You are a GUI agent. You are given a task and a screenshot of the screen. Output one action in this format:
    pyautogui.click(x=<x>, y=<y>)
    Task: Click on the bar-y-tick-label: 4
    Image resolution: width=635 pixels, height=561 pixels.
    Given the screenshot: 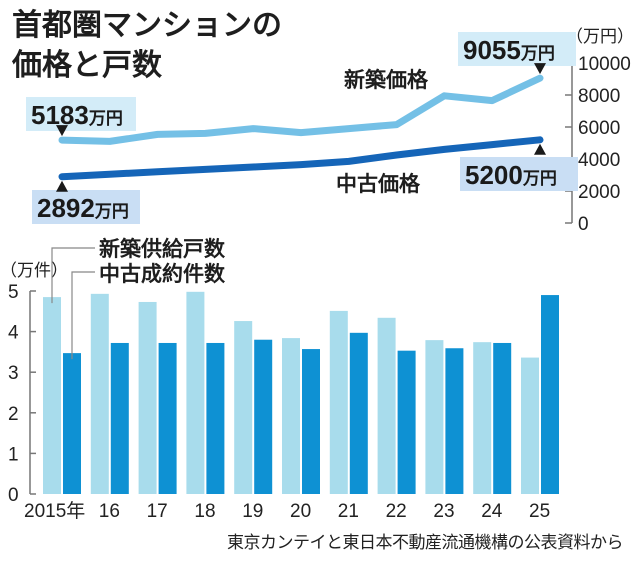 What is the action you would take?
    pyautogui.click(x=13, y=333)
    